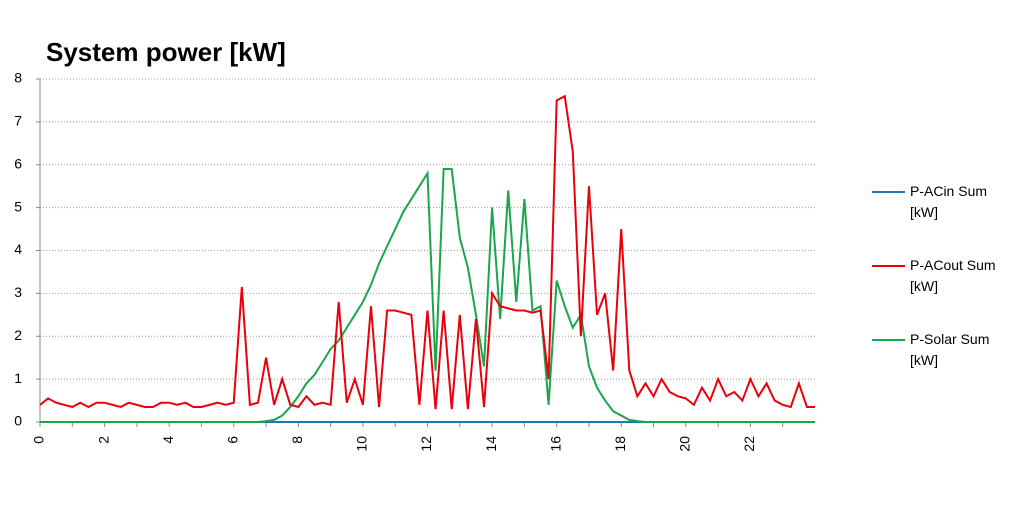 The height and width of the screenshot is (527, 1009). Describe the element at coordinates (18, 292) in the screenshot. I see `y-tick-label: 3` at that location.